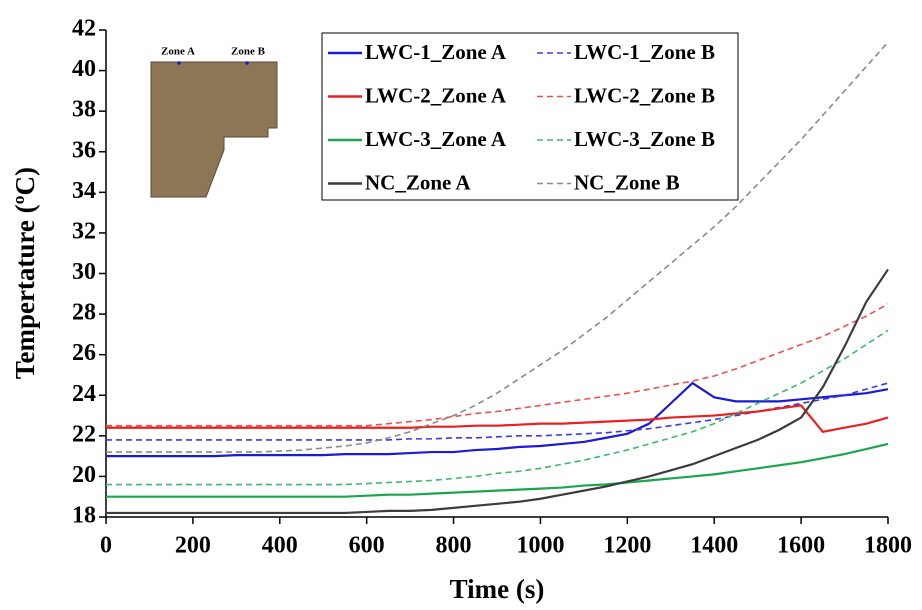 The height and width of the screenshot is (610, 922). What do you see at coordinates (540, 546) in the screenshot?
I see `x-tick-label: 1000` at bounding box center [540, 546].